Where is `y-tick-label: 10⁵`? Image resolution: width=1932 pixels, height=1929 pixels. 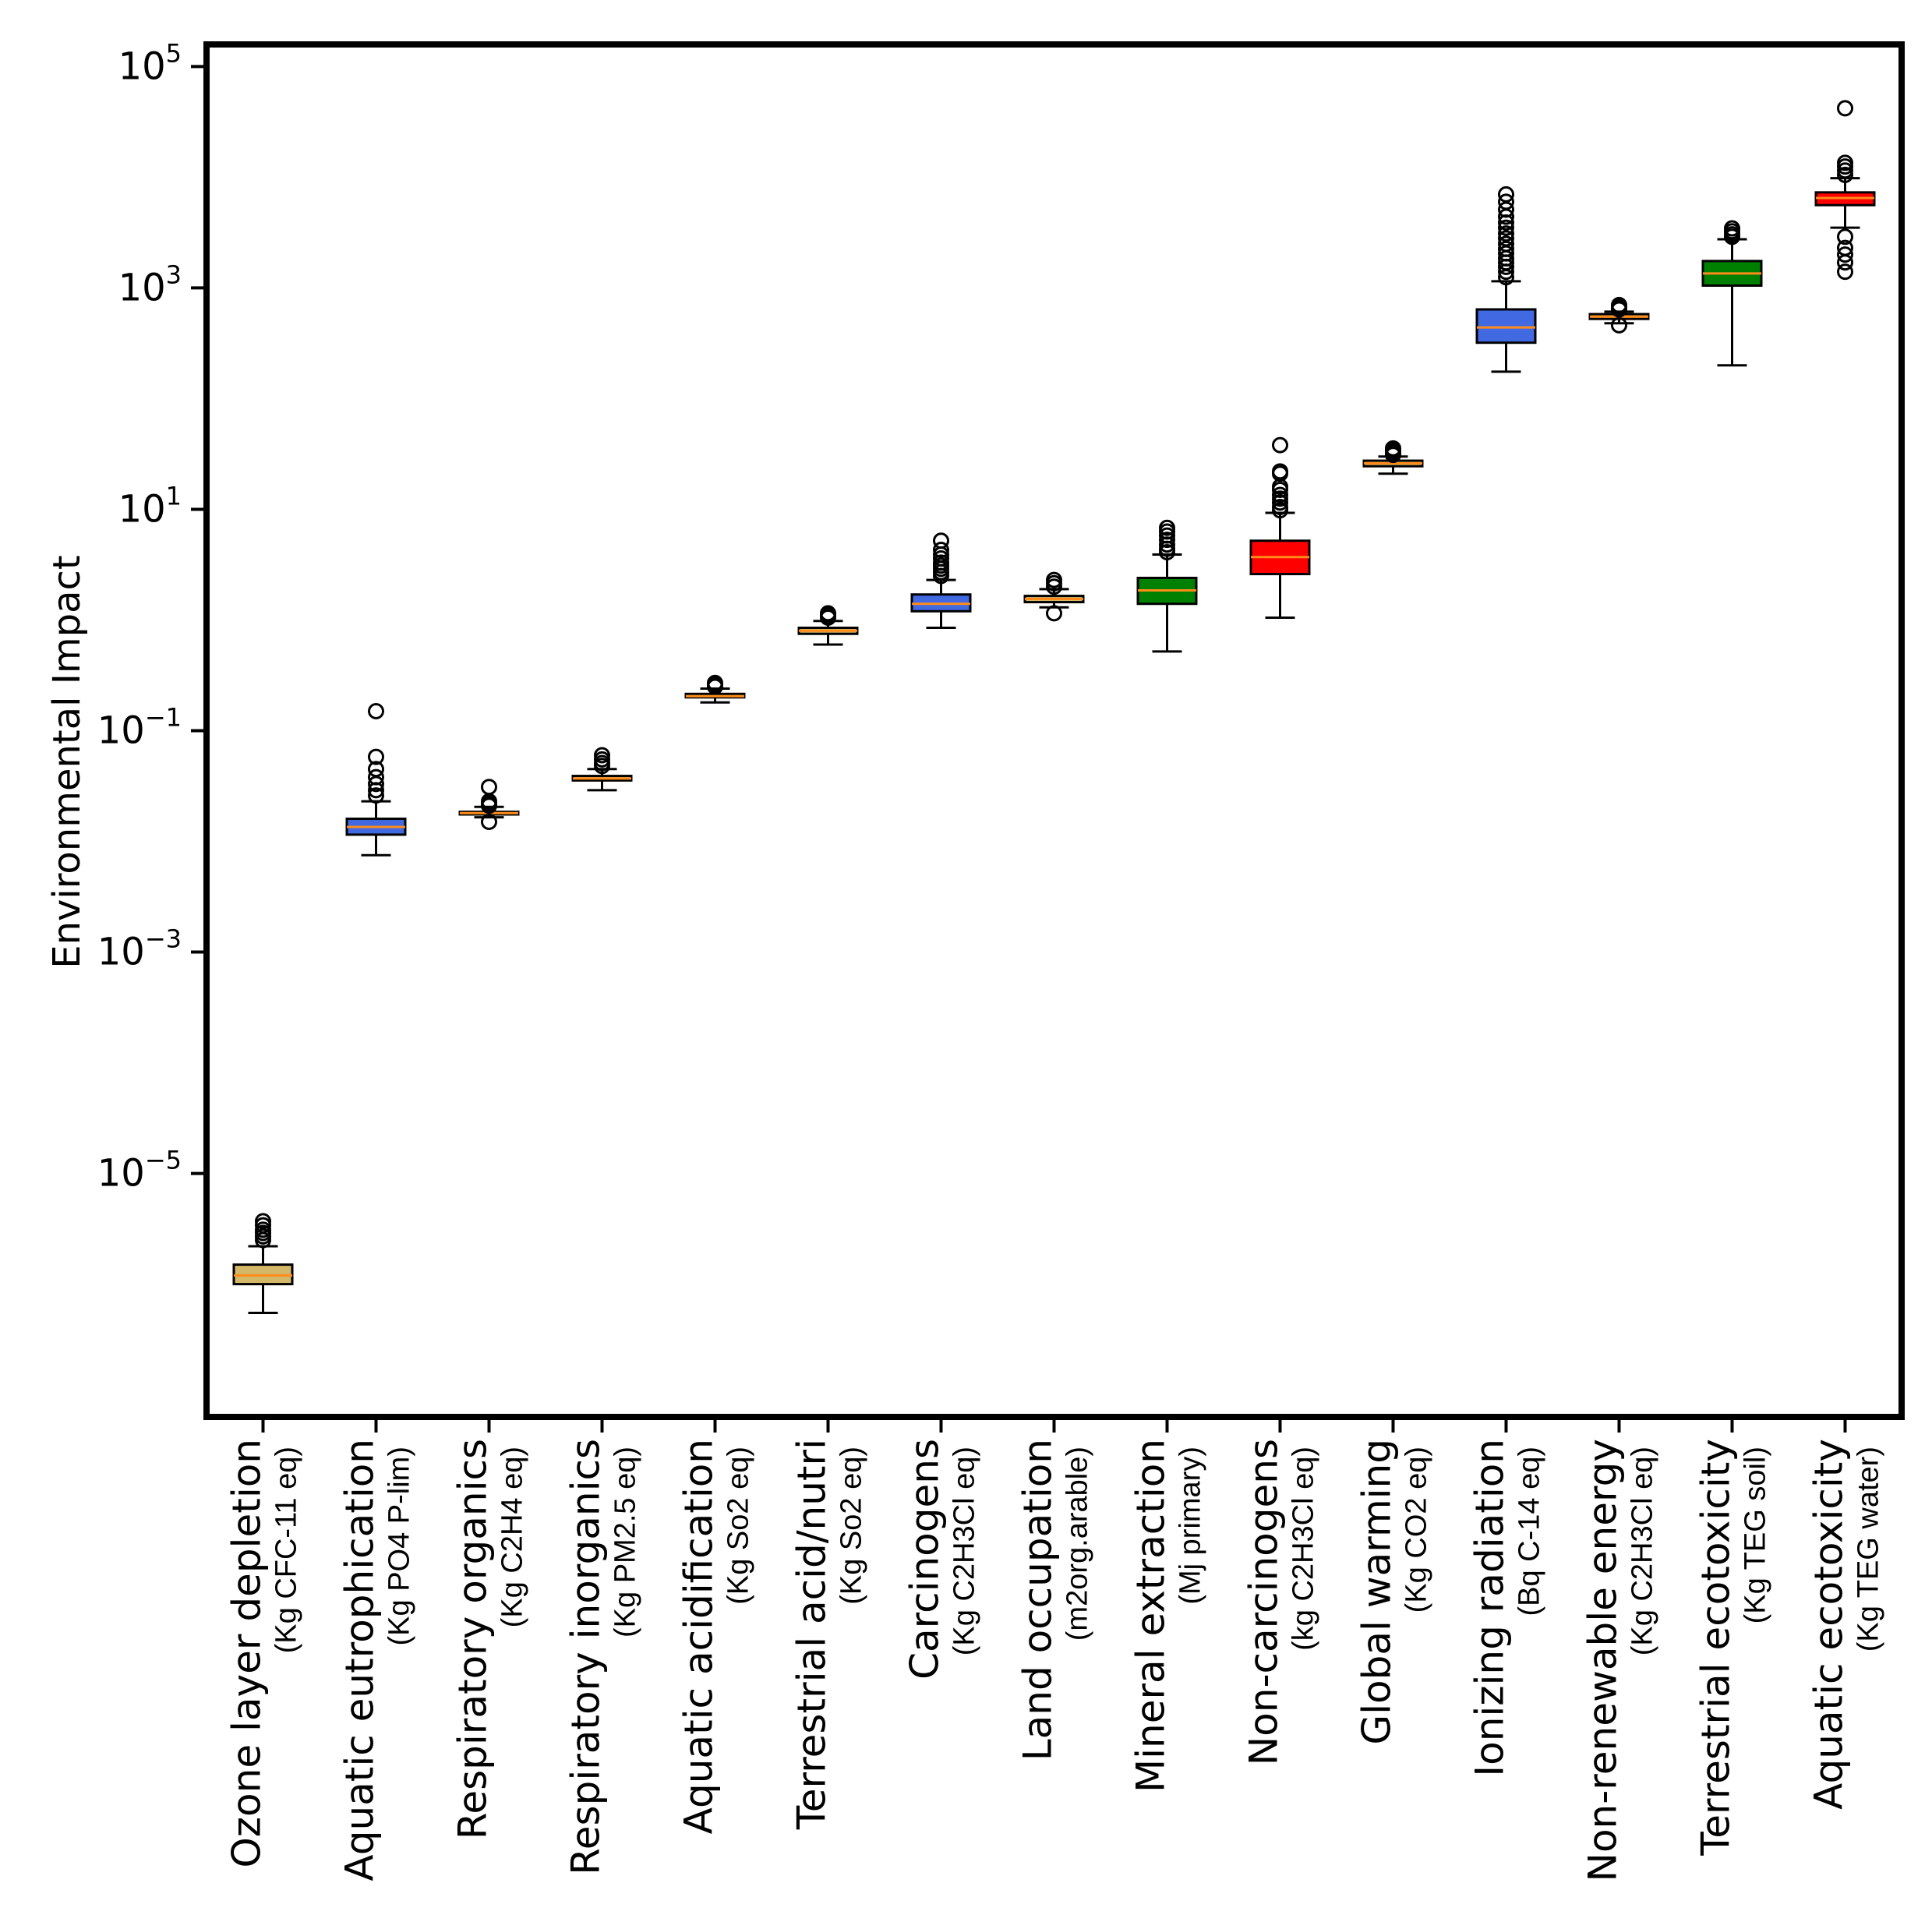
y-tick-label: 10⁵ is located at coordinates (150, 63).